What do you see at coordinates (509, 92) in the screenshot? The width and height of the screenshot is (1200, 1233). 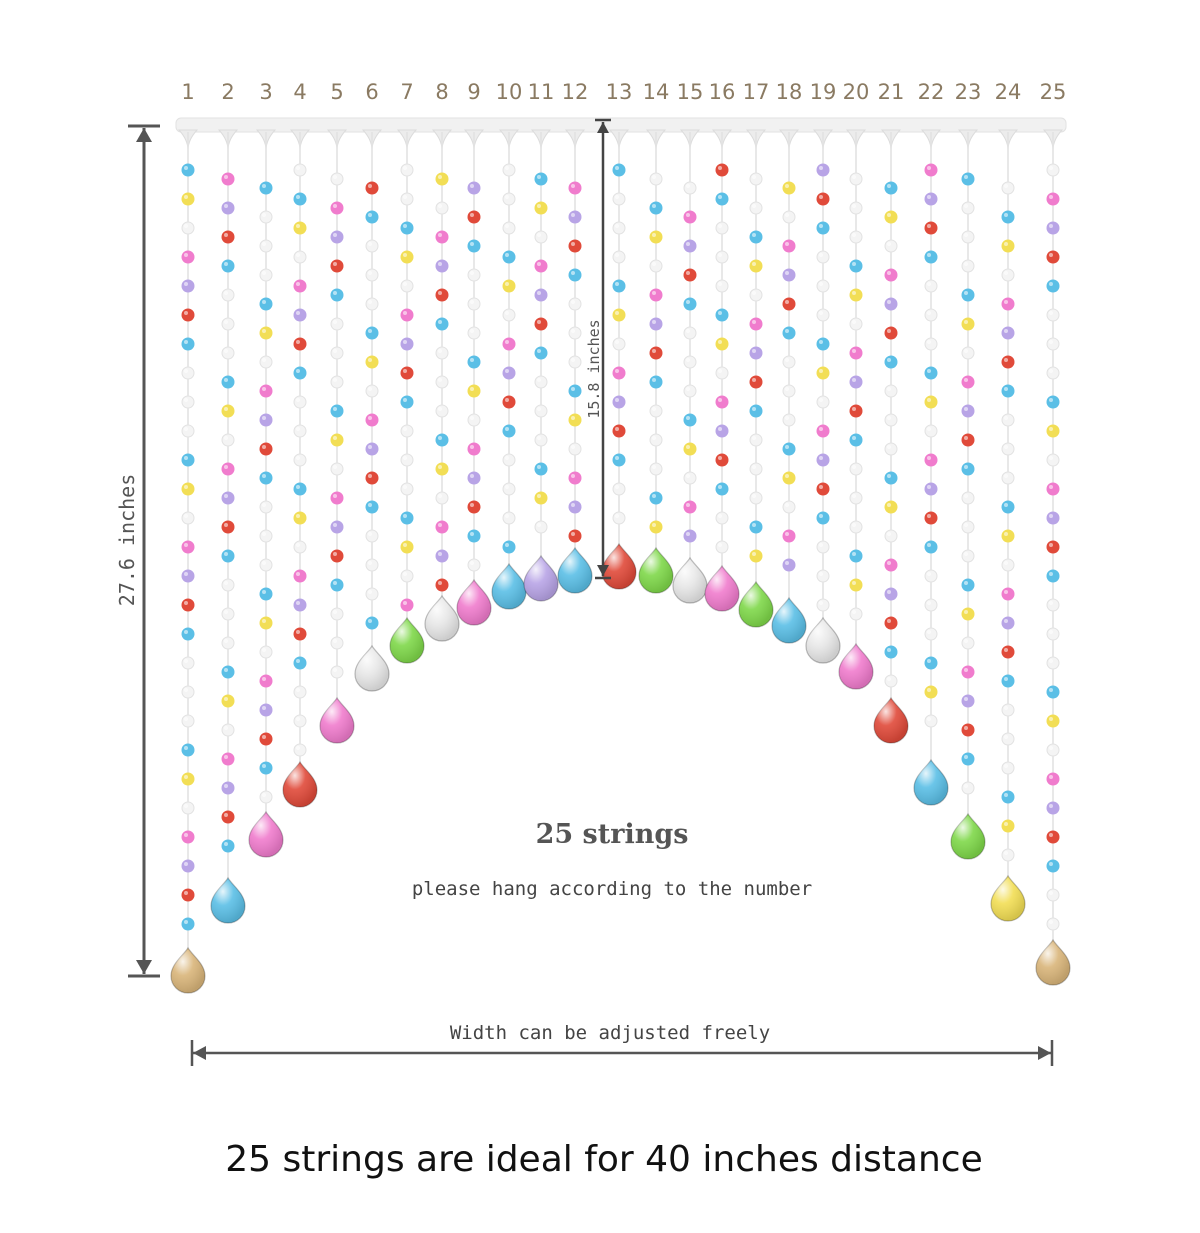 I see `string-number-10: 10` at bounding box center [509, 92].